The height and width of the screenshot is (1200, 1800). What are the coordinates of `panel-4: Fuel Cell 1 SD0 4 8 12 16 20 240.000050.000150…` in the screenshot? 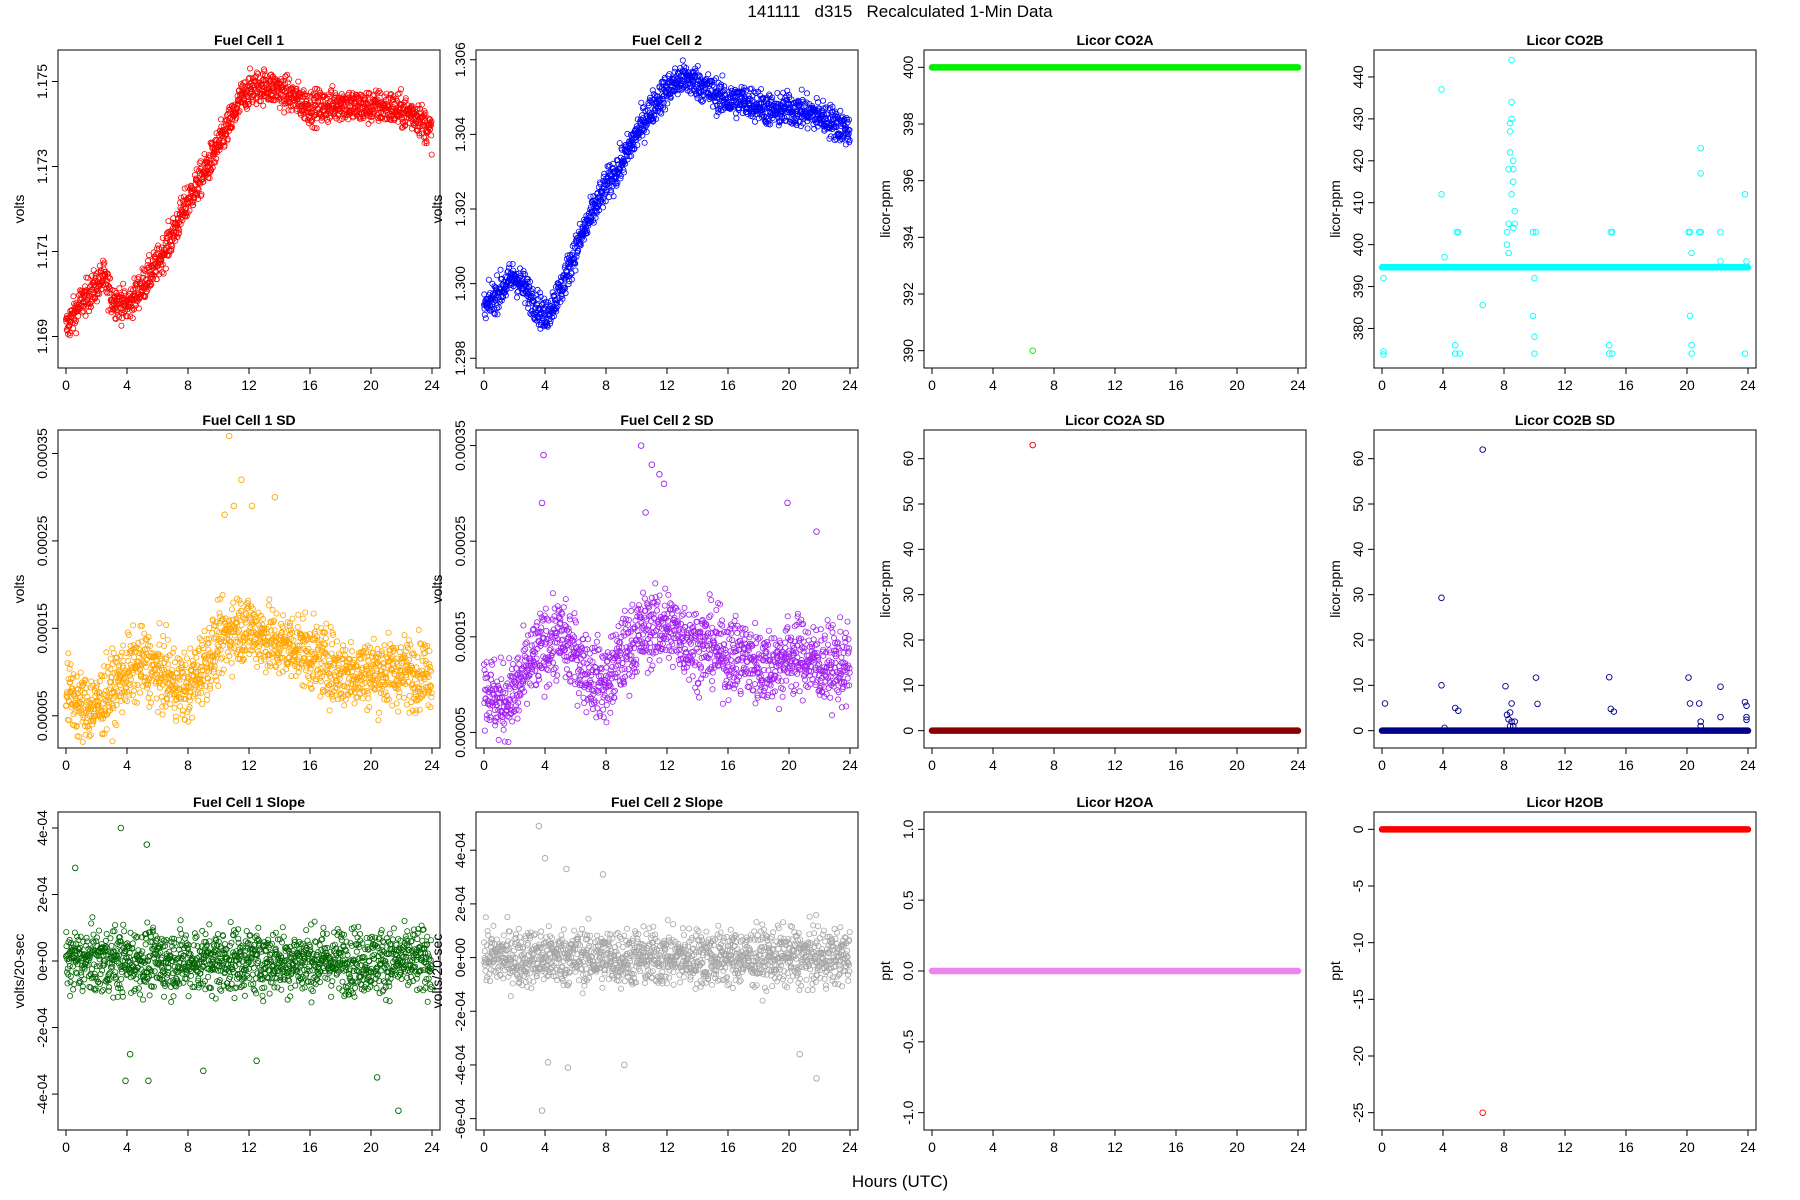 It's located at (226, 592).